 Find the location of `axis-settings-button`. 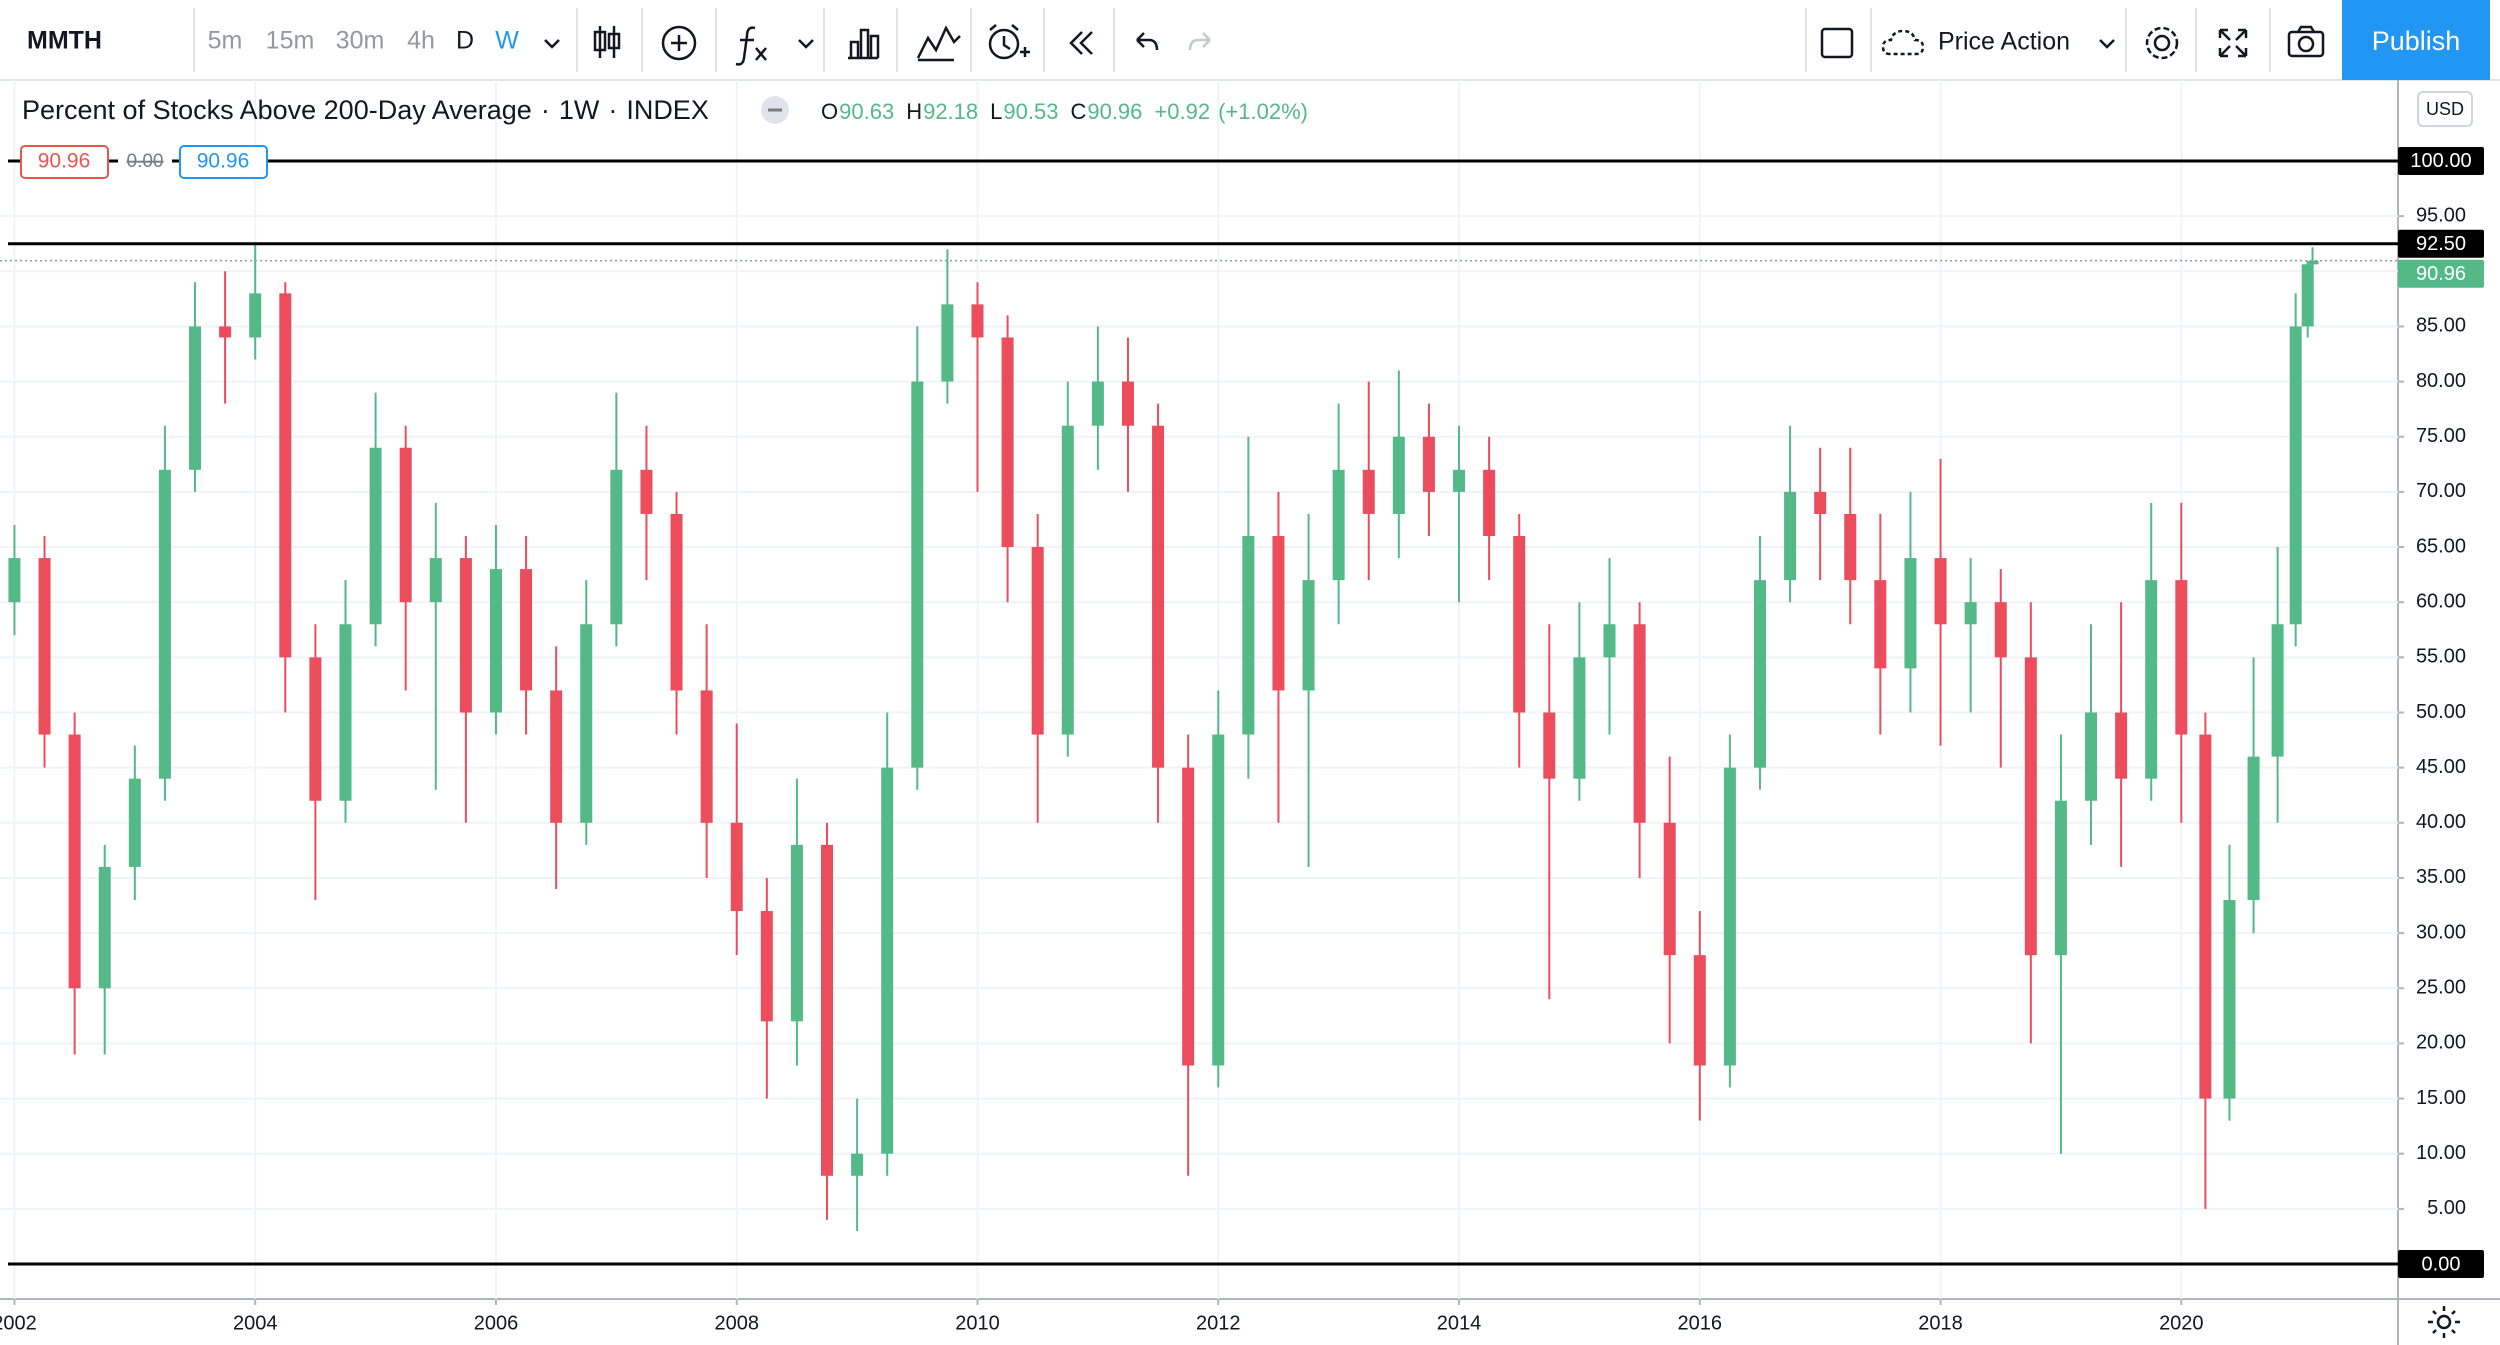

axis-settings-button is located at coordinates (2444, 1322).